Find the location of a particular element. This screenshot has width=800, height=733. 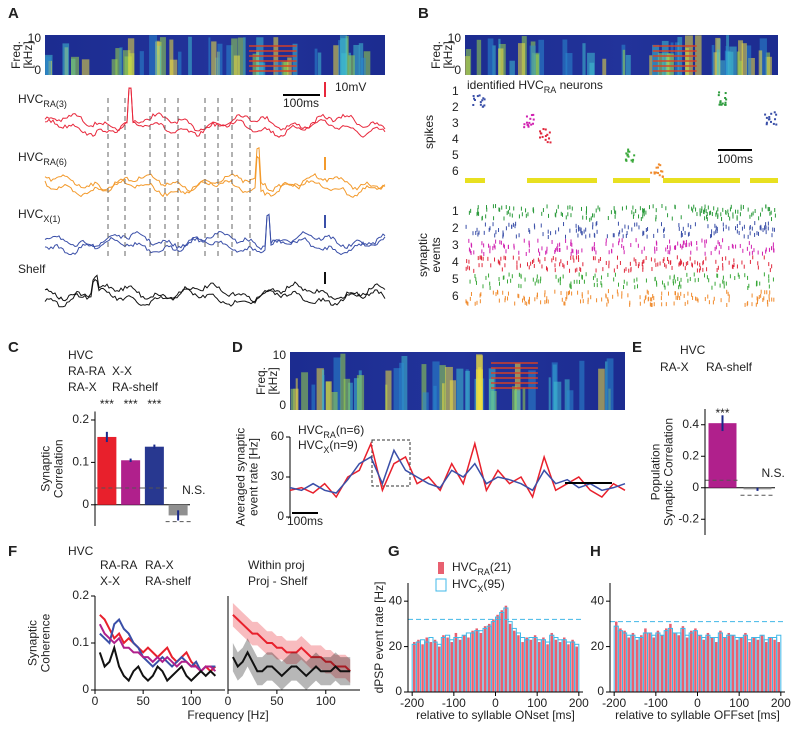

freq-label: Freq.[kHz] is located at coordinates (267, 381).